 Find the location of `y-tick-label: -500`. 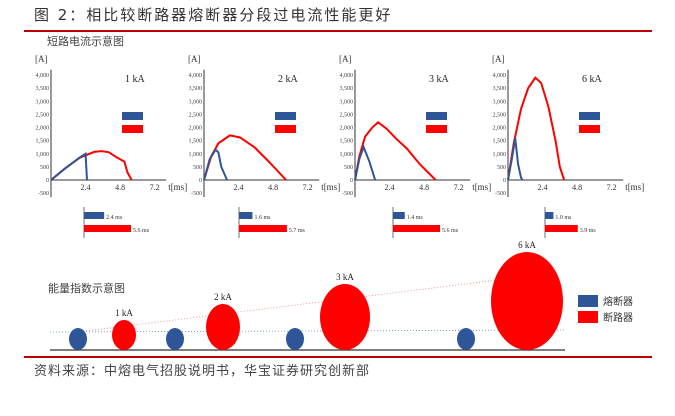

y-tick-label: -500 is located at coordinates (196, 194).